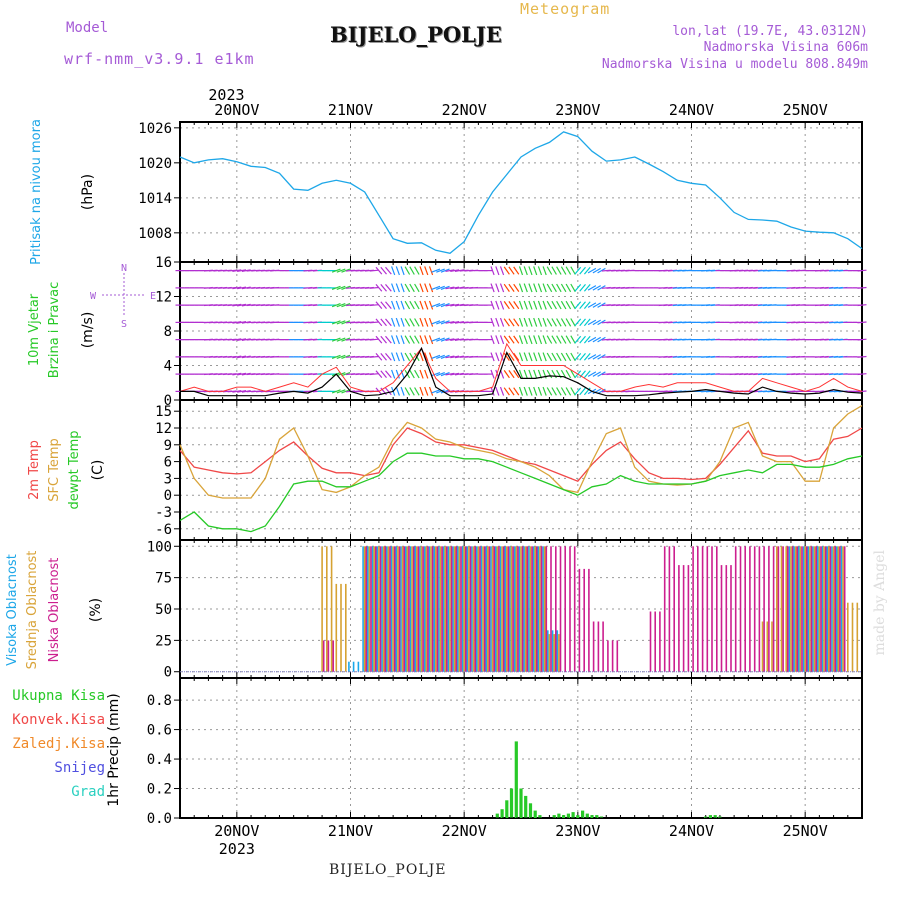 This screenshot has width=900, height=900. What do you see at coordinates (168, 367) in the screenshot?
I see `wind-ytick-label: 4` at bounding box center [168, 367].